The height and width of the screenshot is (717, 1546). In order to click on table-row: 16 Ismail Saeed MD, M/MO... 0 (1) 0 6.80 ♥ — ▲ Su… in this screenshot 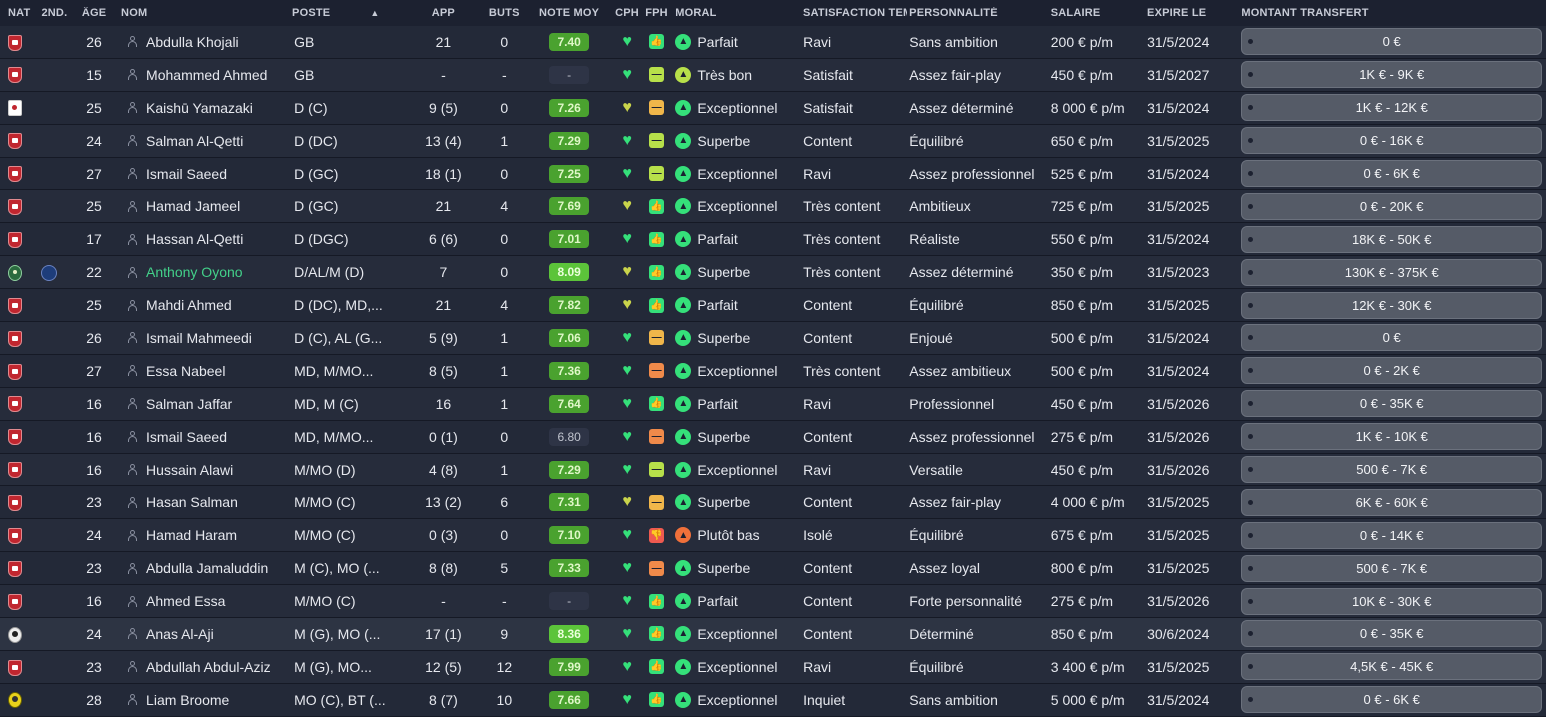, I will do `click(773, 437)`.